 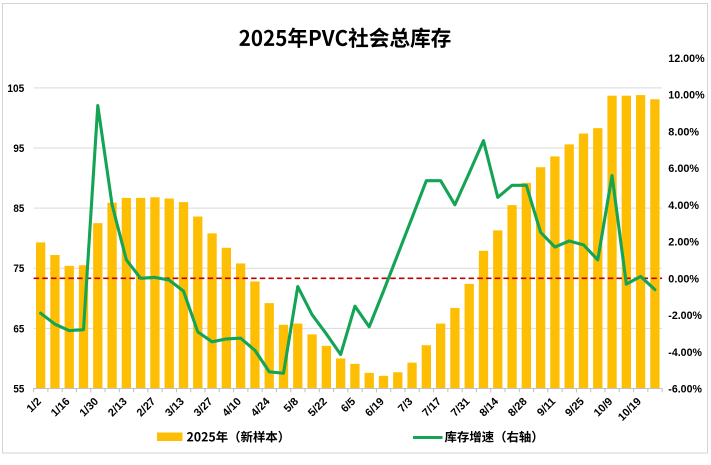 What do you see at coordinates (686, 59) in the screenshot?
I see `svg-text: 12.00%` at bounding box center [686, 59].